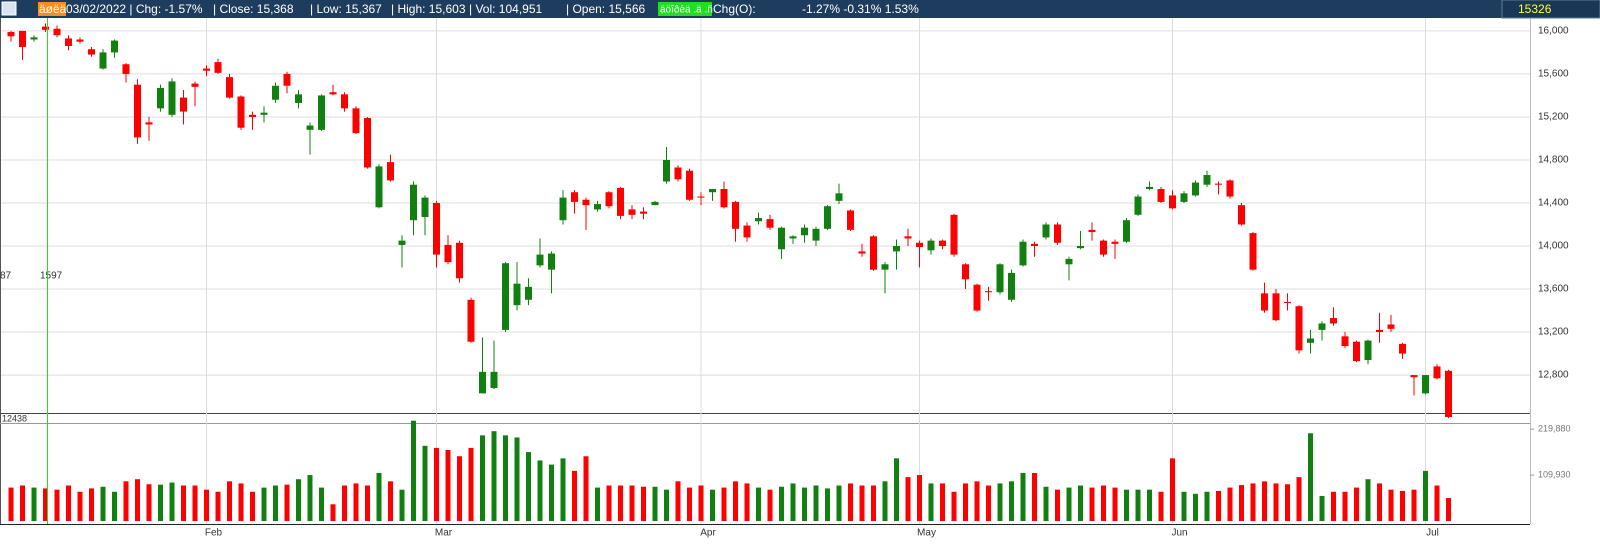 The width and height of the screenshot is (1600, 546). What do you see at coordinates (428, 9) in the screenshot?
I see `high: | High: 15,603` at bounding box center [428, 9].